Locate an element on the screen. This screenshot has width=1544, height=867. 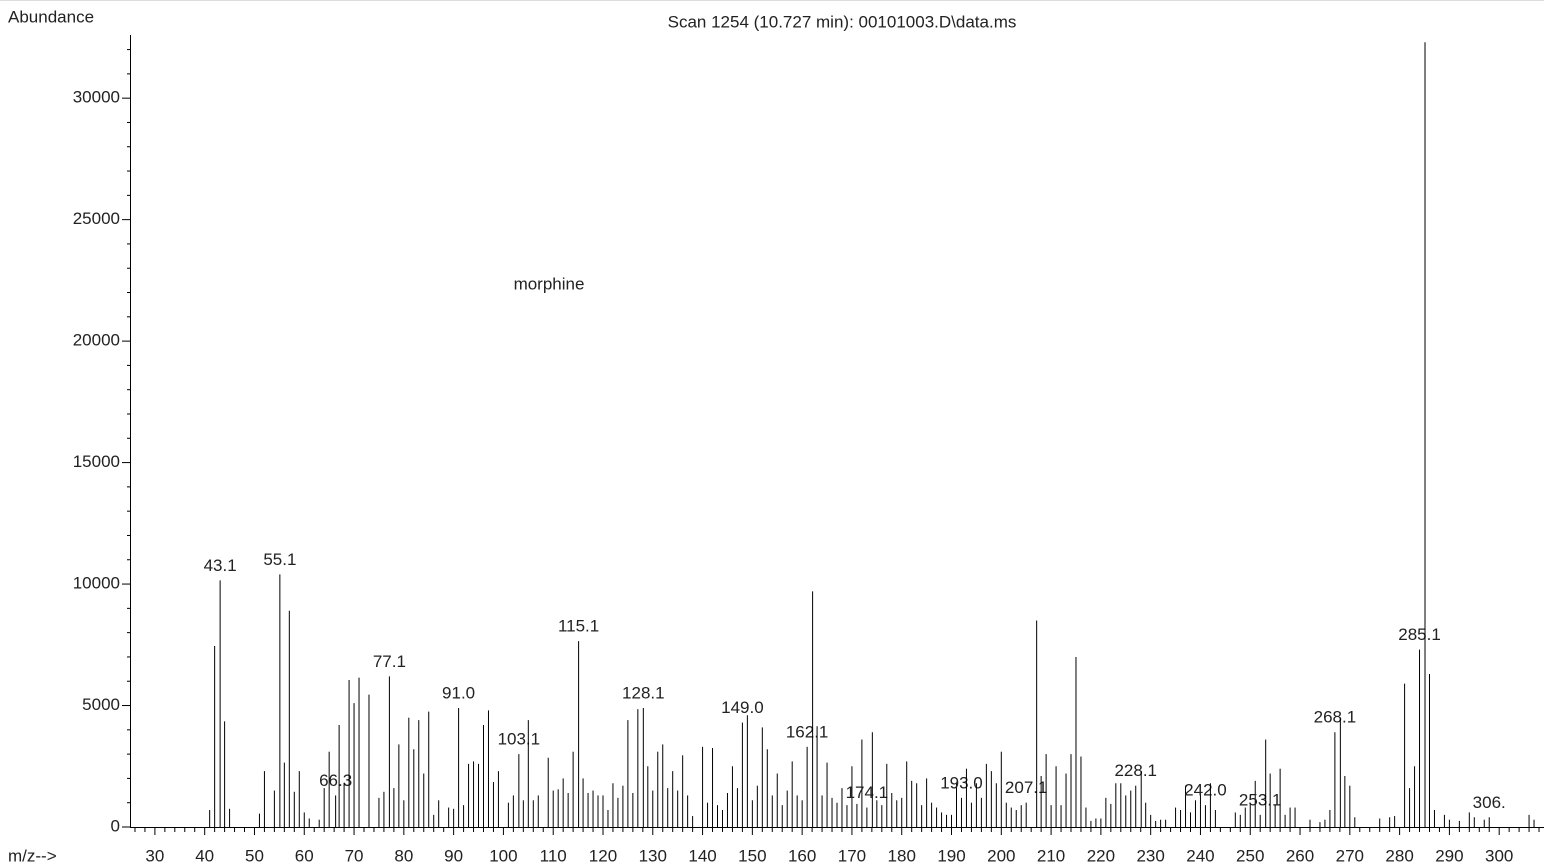
y-tick-label: 0 is located at coordinates (115, 825).